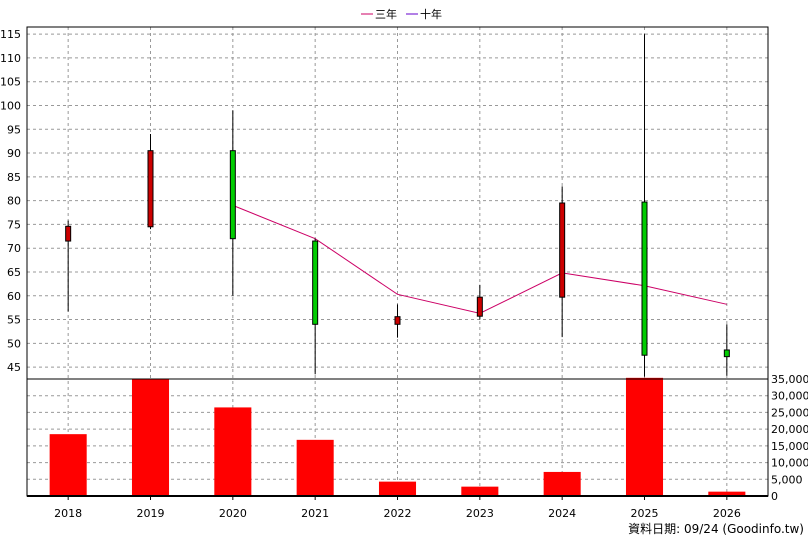  What do you see at coordinates (10, 82) in the screenshot?
I see `price-tick-label: 105` at bounding box center [10, 82].